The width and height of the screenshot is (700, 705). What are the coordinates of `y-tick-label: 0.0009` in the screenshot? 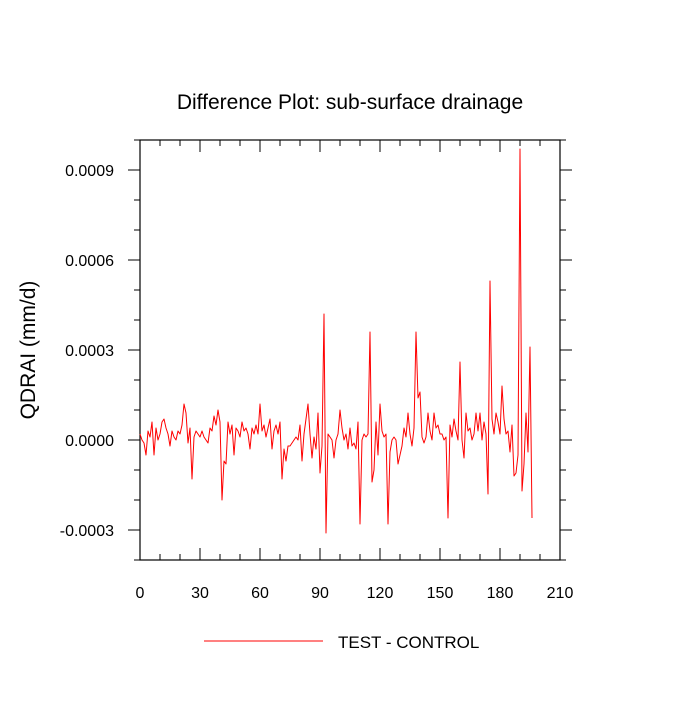 It's located at (89, 171).